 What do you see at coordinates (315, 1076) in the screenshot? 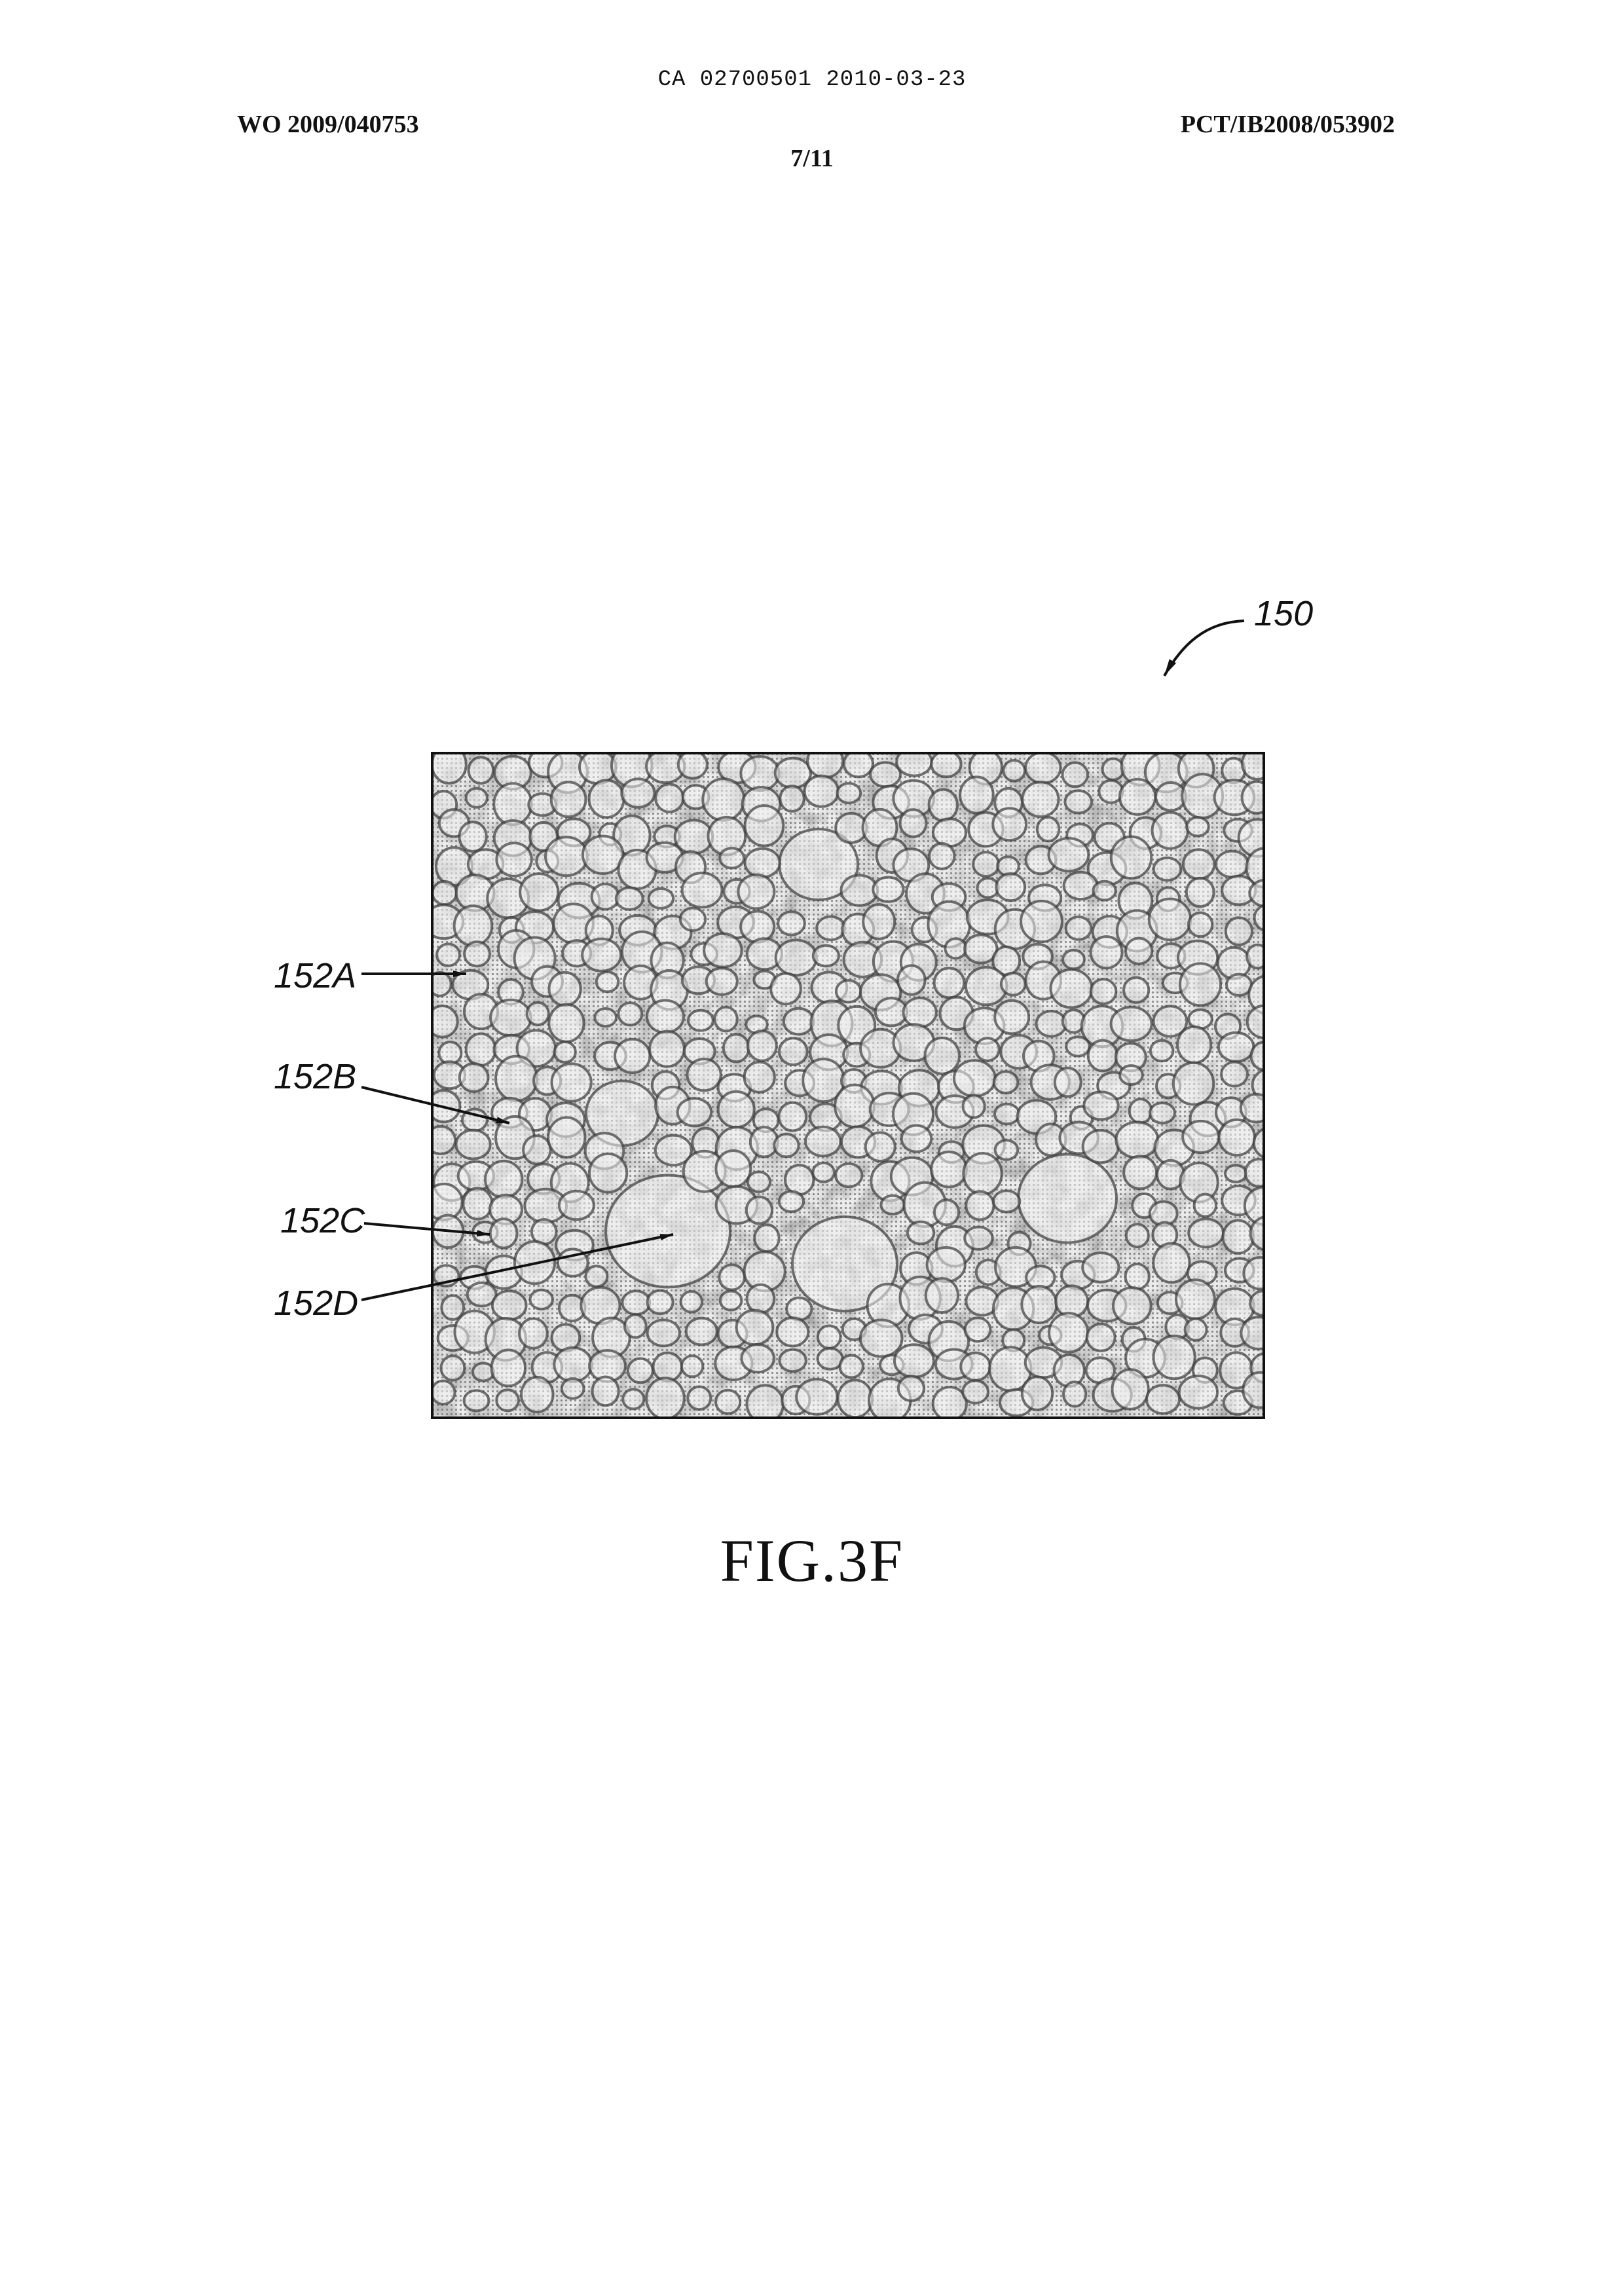
I see `ref-label-152b: 152B` at bounding box center [315, 1076].